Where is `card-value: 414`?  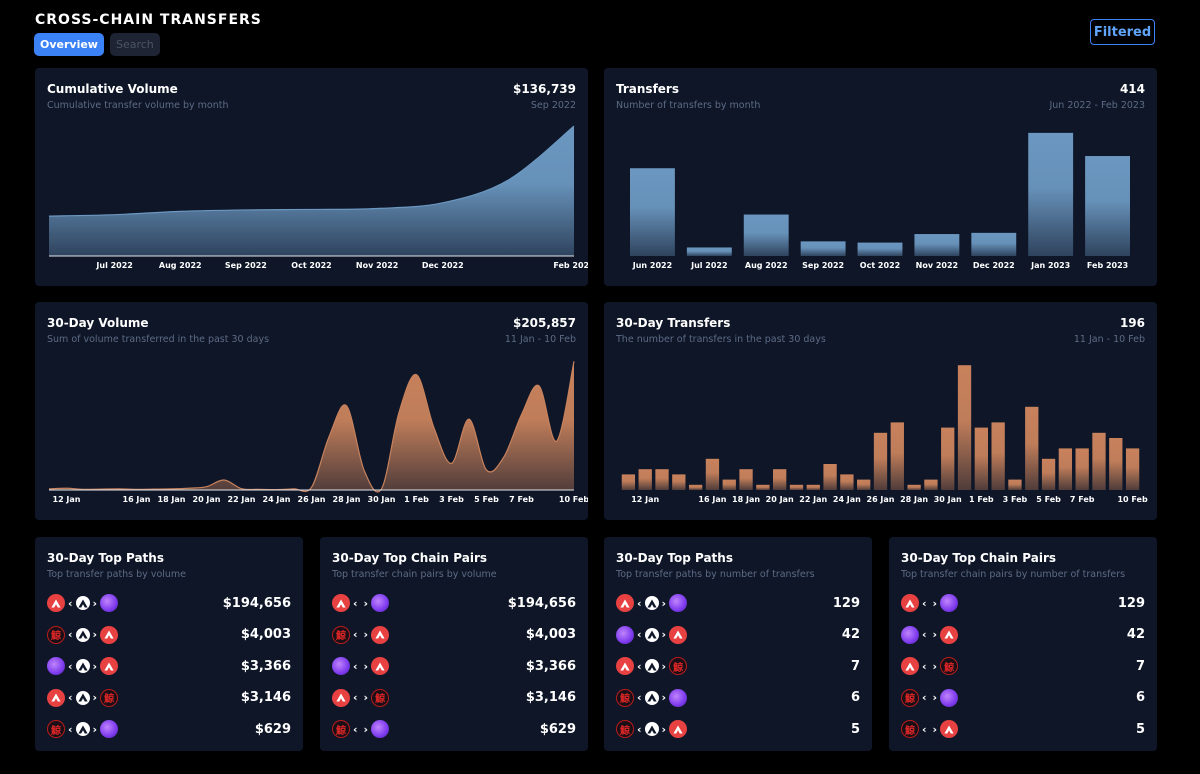 card-value: 414 is located at coordinates (1132, 89).